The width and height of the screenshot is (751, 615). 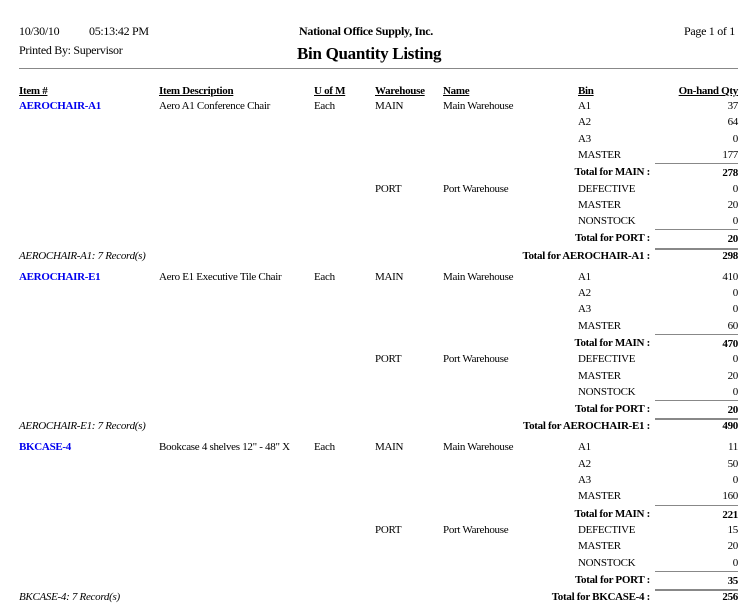 I want to click on header-divider, so click(x=378, y=68).